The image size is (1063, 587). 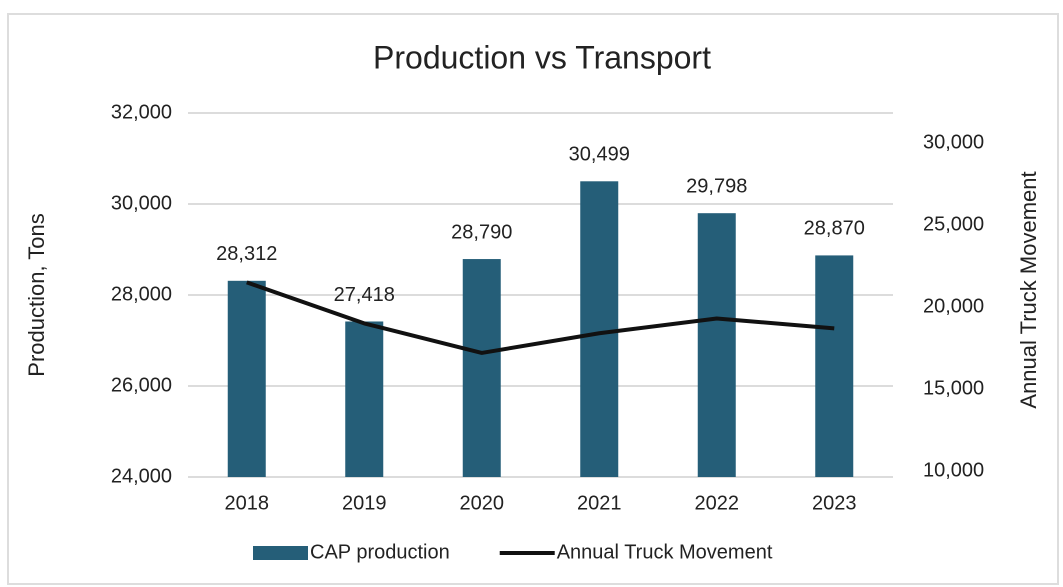 I want to click on y2-tick-label: 30,000, so click(x=953, y=142).